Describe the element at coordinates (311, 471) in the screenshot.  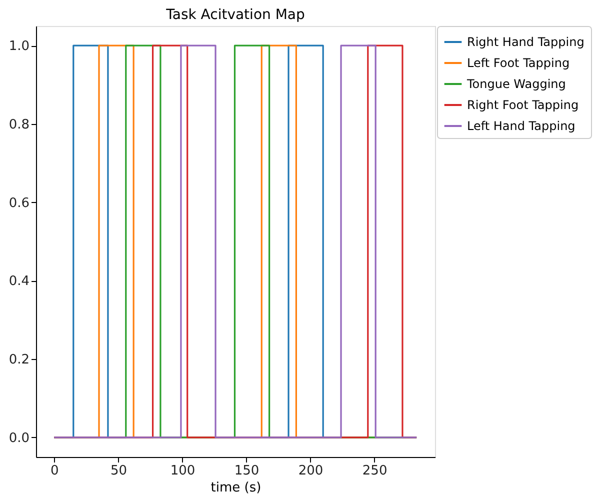
I see `x-tick-label: 200` at that location.